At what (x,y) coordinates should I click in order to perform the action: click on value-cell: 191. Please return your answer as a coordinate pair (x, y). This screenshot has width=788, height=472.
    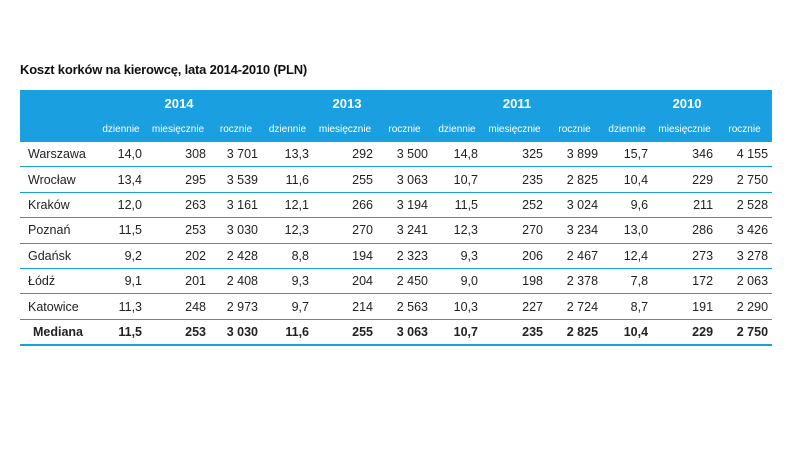
    Looking at the image, I should click on (685, 306).